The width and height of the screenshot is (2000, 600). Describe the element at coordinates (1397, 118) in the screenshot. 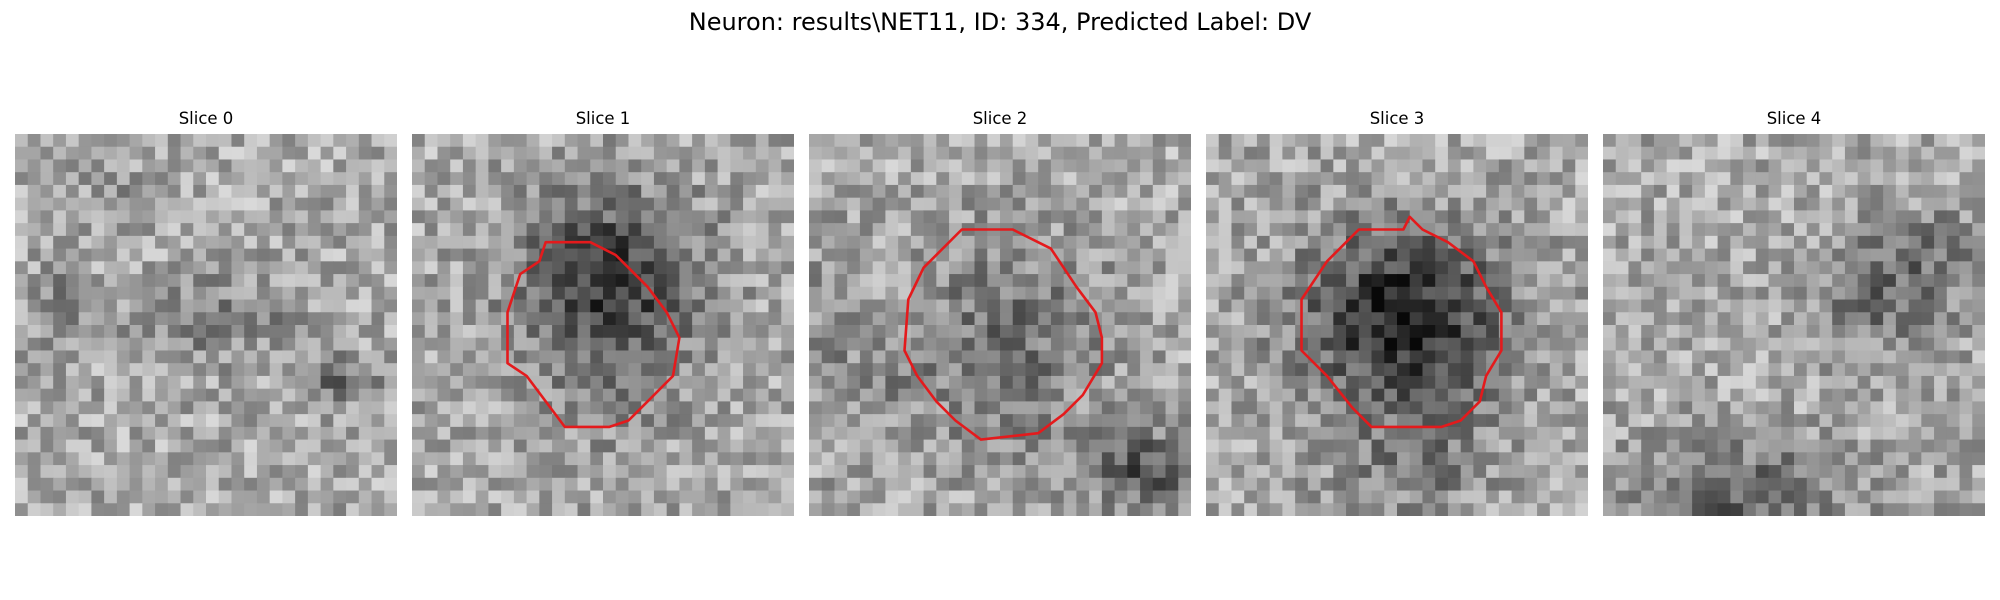

I see `slice-title: Slice 3` at that location.